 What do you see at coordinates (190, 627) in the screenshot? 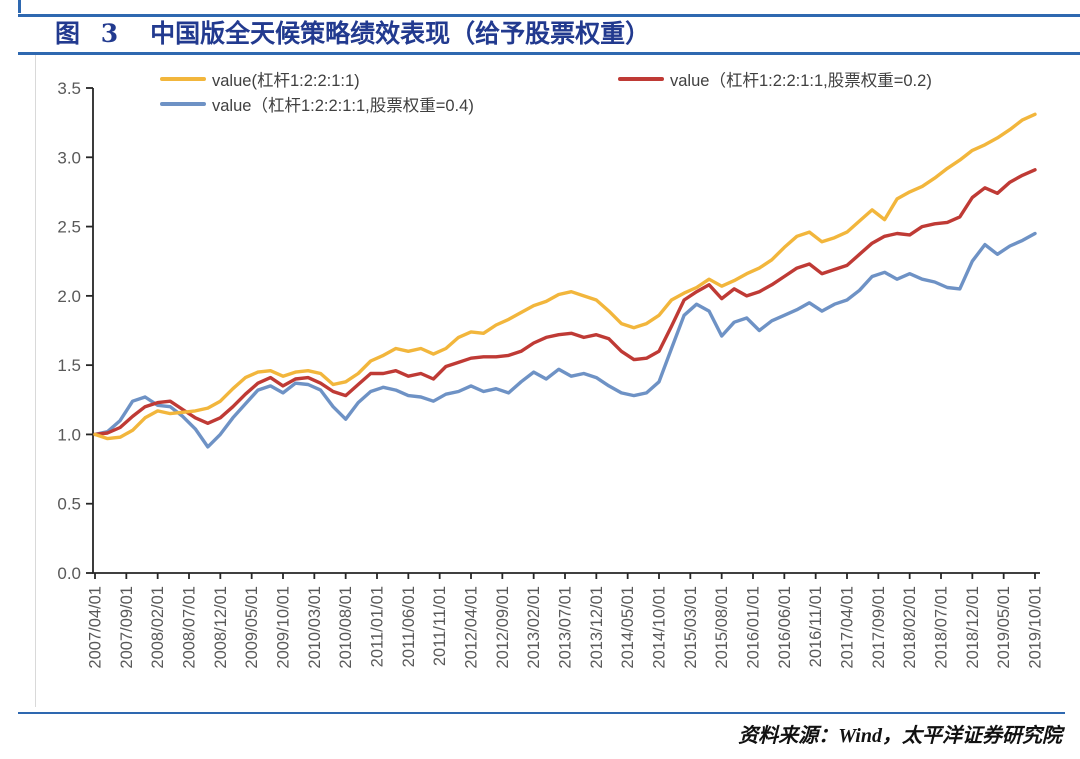
I see `x-tick-label: 2008/07/01` at bounding box center [190, 627].